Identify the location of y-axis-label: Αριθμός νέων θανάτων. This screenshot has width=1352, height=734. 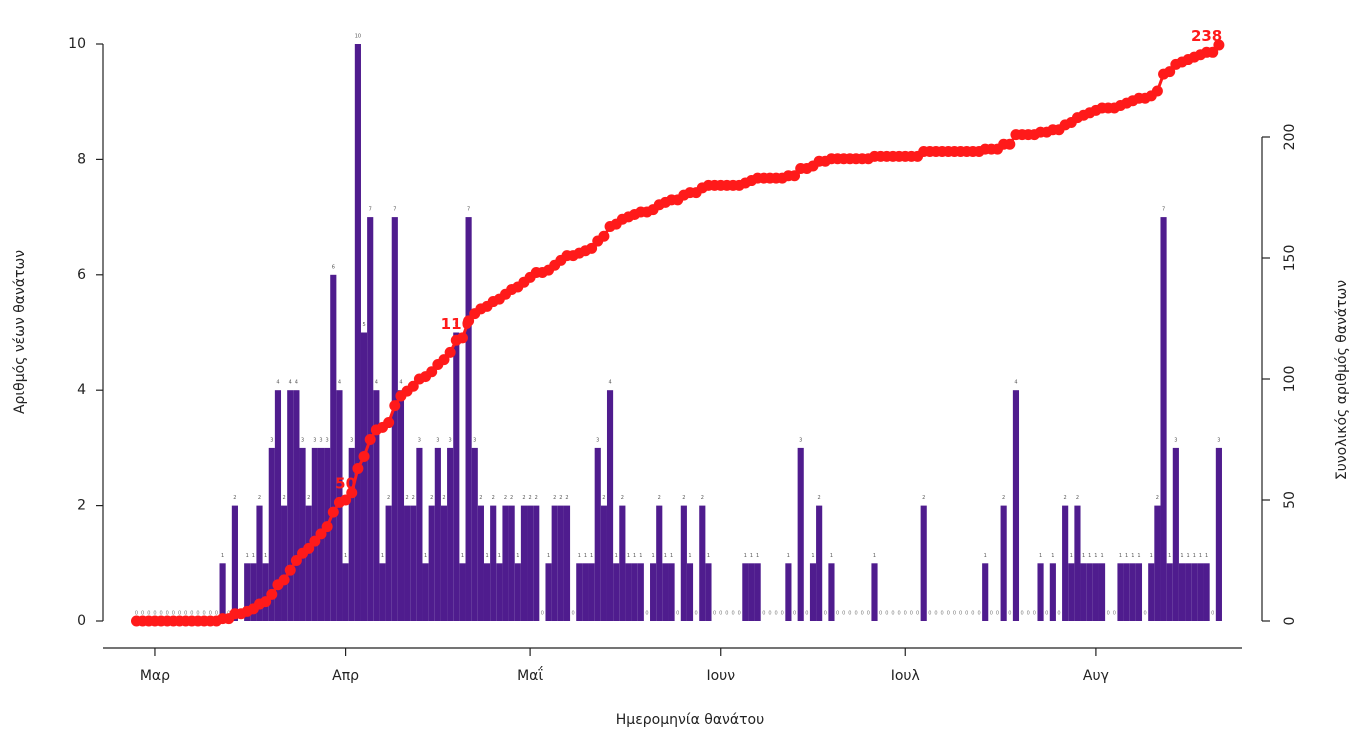
(20, 332).